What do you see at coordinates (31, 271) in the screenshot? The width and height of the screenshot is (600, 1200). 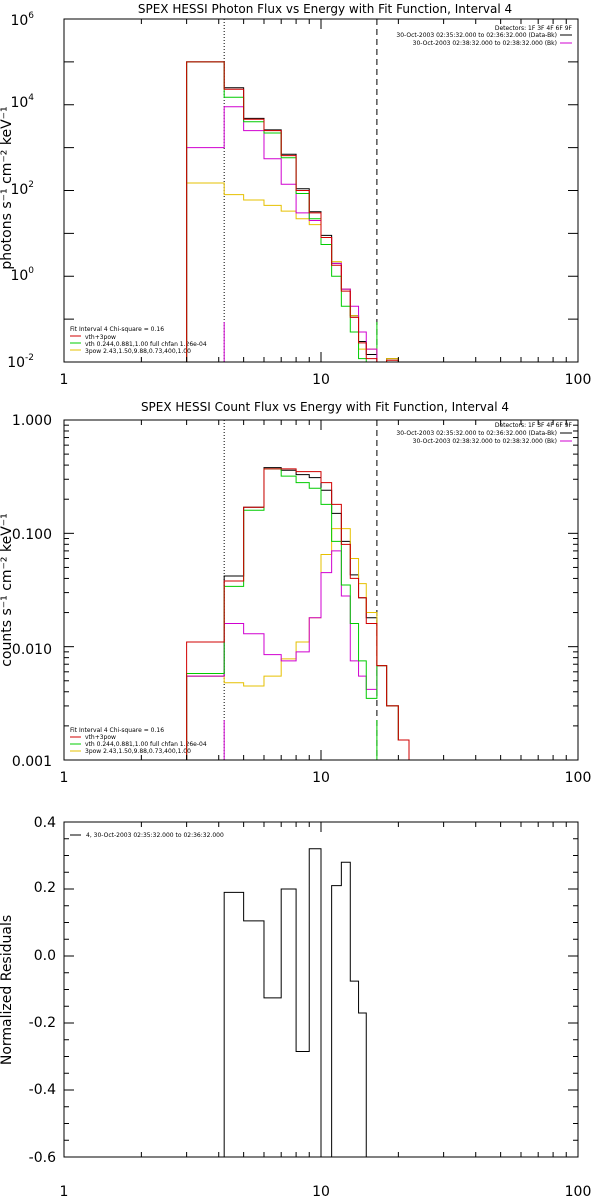 I see `y-tick-exp: 0` at bounding box center [31, 271].